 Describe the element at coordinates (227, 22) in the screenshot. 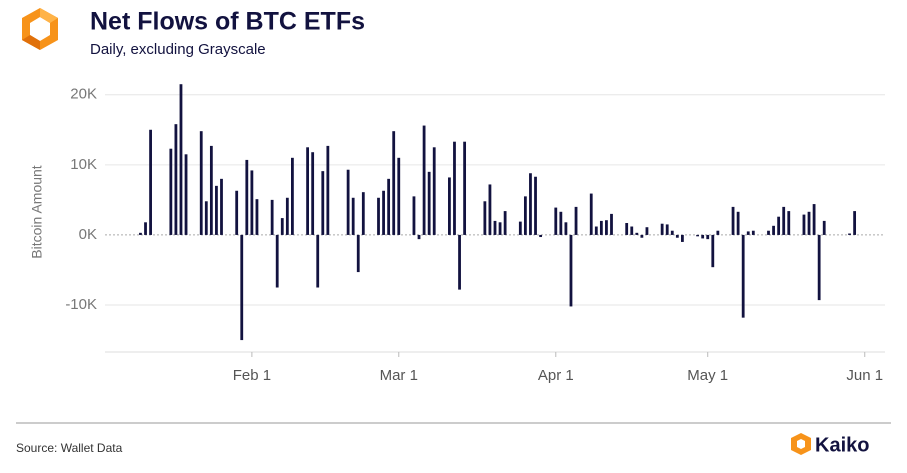

I see `chart-title: Net Flows of BTC ETFs` at that location.